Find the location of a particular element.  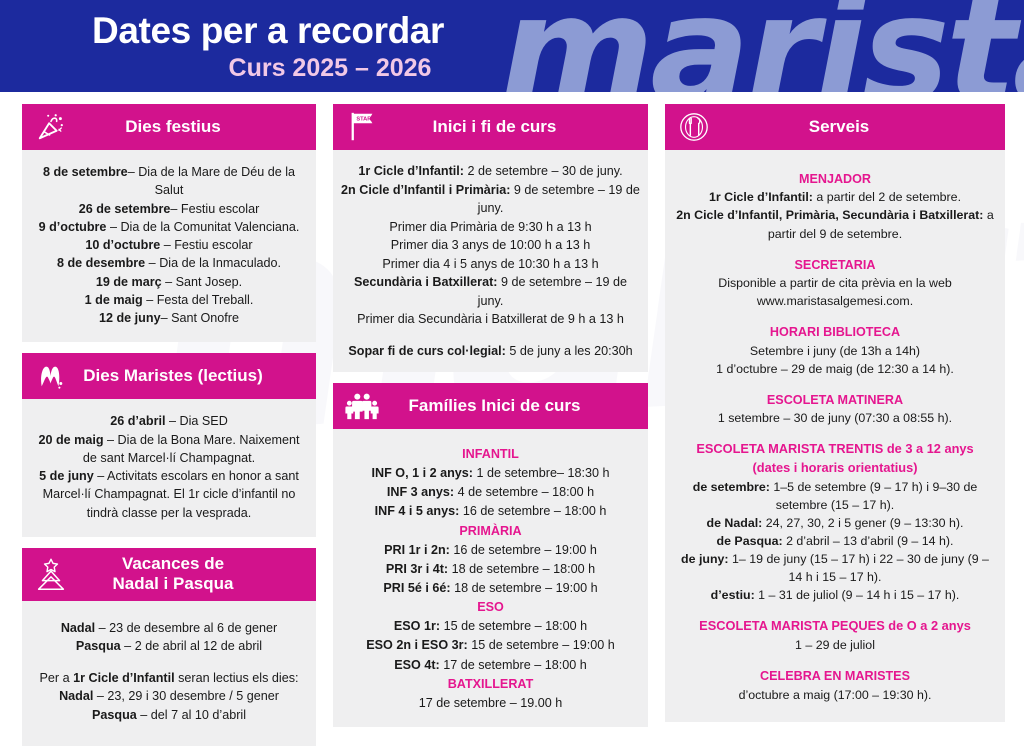

section-subheading-escoleta-trentis: (dates i horaris orientatius) is located at coordinates (835, 468).